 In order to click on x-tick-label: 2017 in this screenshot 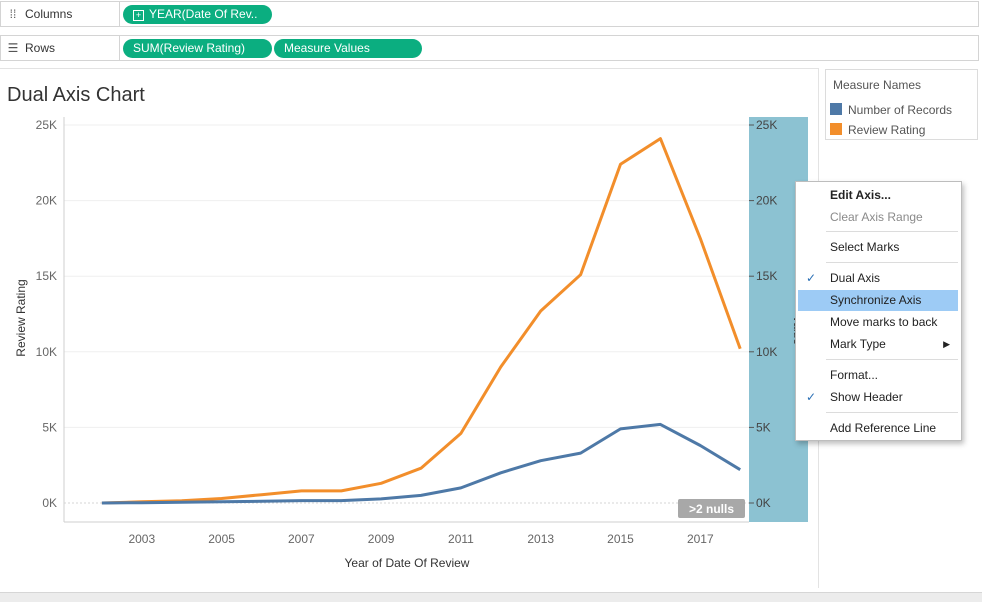, I will do `click(700, 539)`.